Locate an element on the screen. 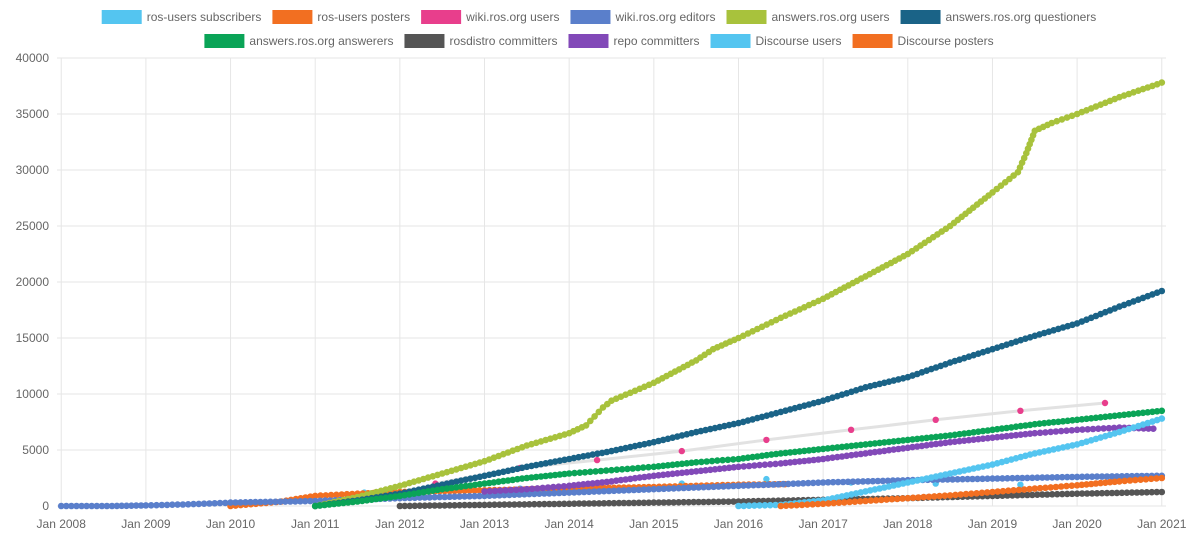 Image resolution: width=1198 pixels, height=541 pixels. legend-item: ros-users subscribers is located at coordinates (181, 17).